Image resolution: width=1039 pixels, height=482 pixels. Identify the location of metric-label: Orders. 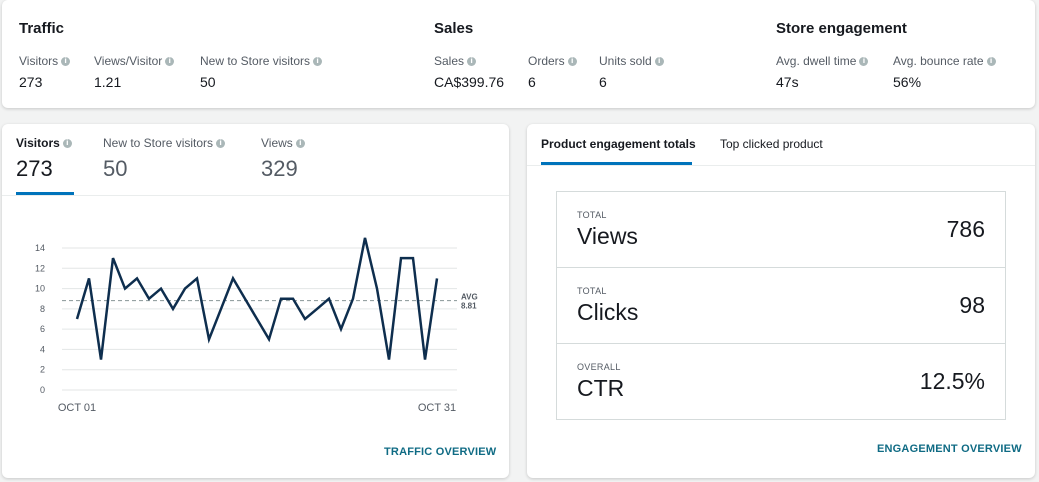
(546, 61).